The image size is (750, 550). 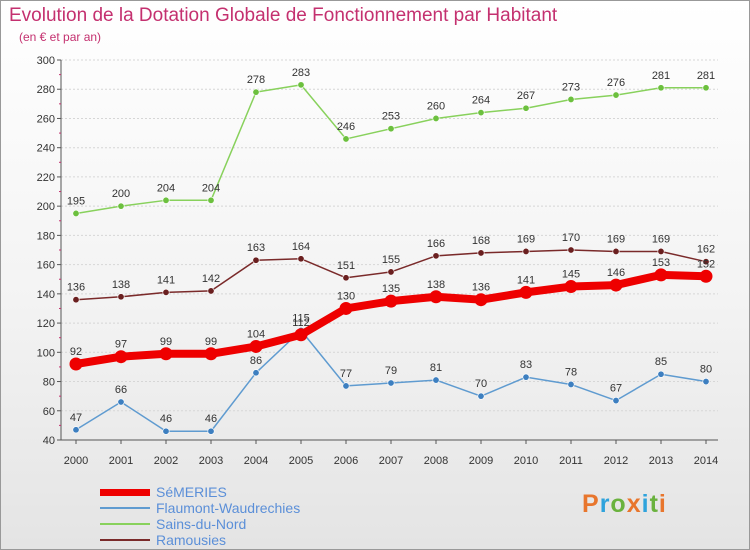 I want to click on data-label-ramousies: 141, so click(x=166, y=280).